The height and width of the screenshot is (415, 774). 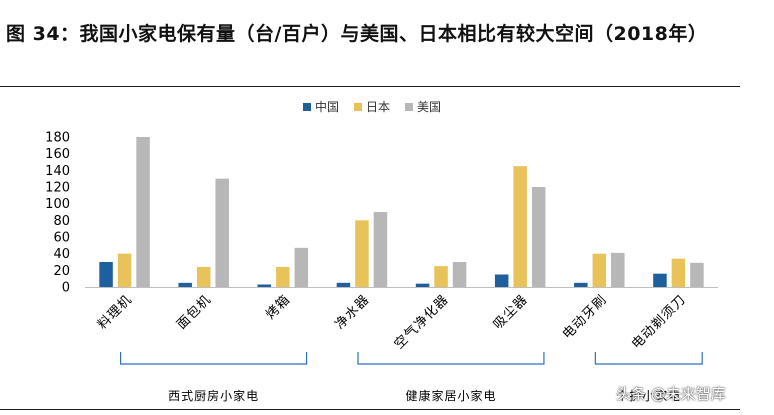 What do you see at coordinates (222, 232) in the screenshot?
I see `bar-美国-面包机` at bounding box center [222, 232].